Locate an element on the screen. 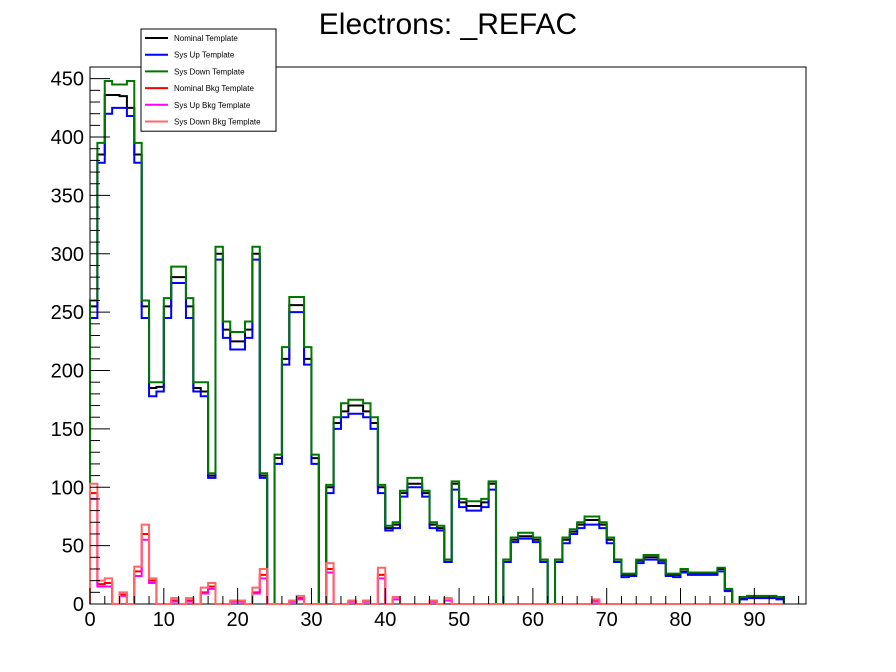 The height and width of the screenshot is (672, 896). x-tick-label: 10 is located at coordinates (164, 620).